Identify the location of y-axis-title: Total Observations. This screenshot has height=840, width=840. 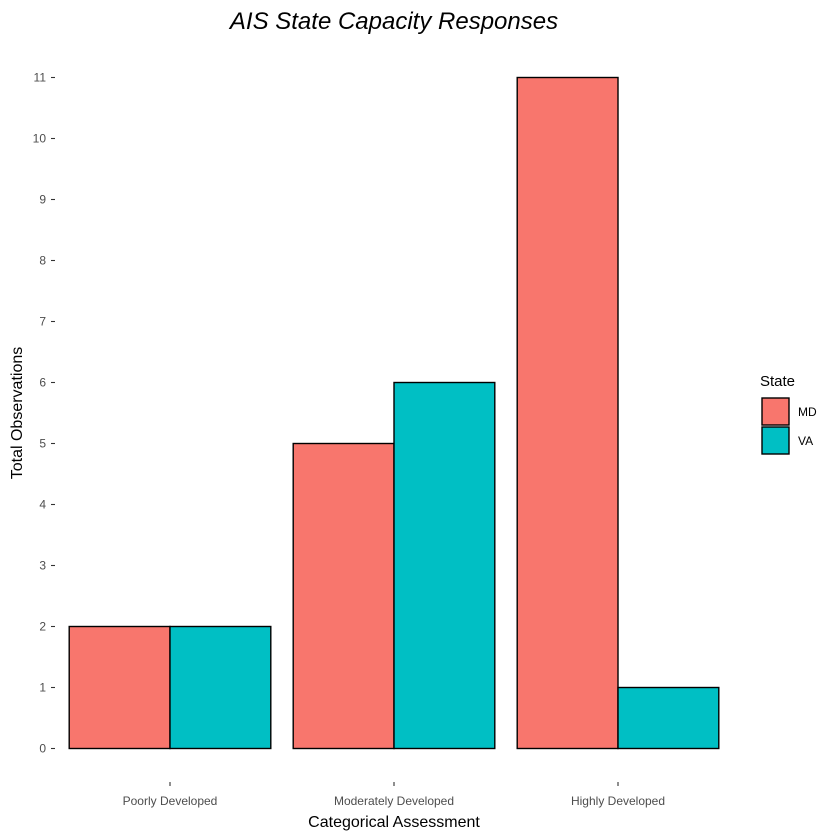
(17, 413).